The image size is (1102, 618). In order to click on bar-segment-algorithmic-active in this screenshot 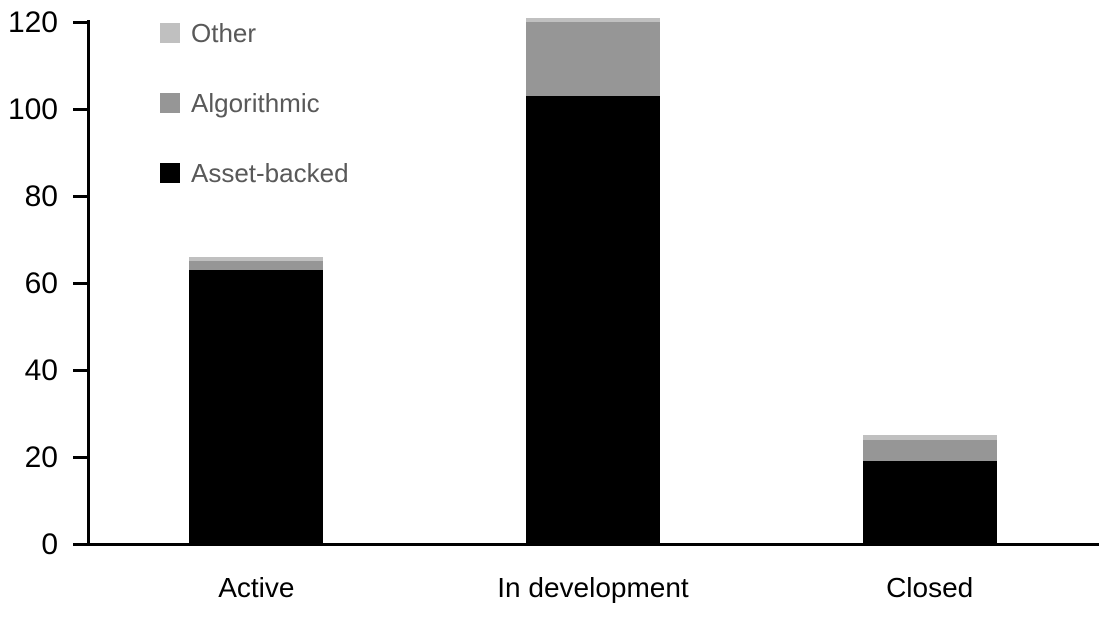, I will do `click(256, 265)`.